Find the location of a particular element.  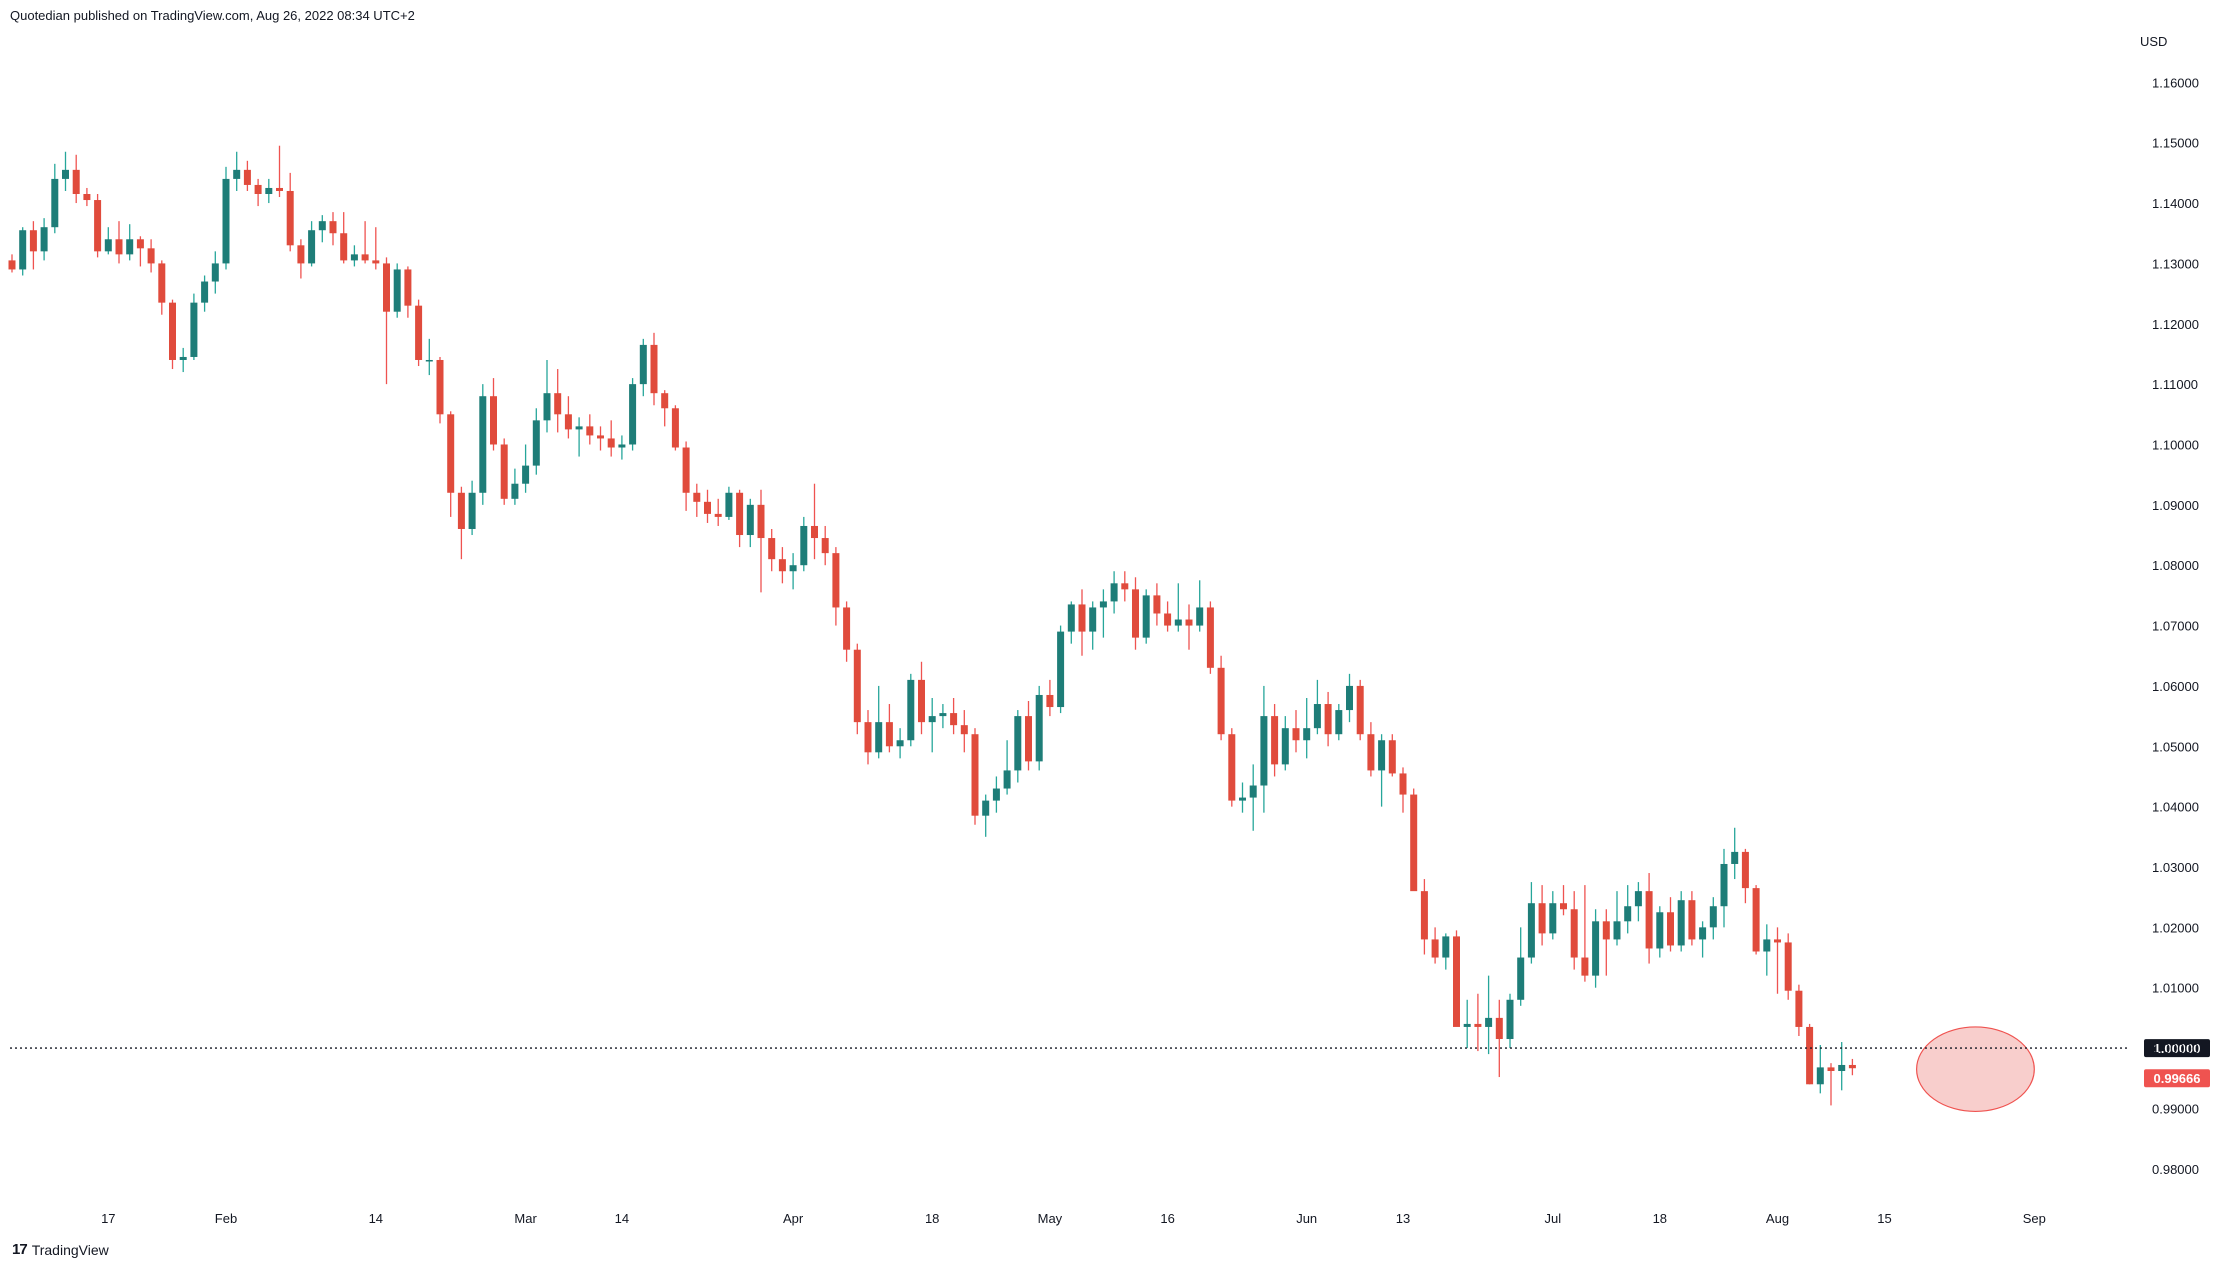

level-layer: 1.00000 0.99666 is located at coordinates (1110, 1063).